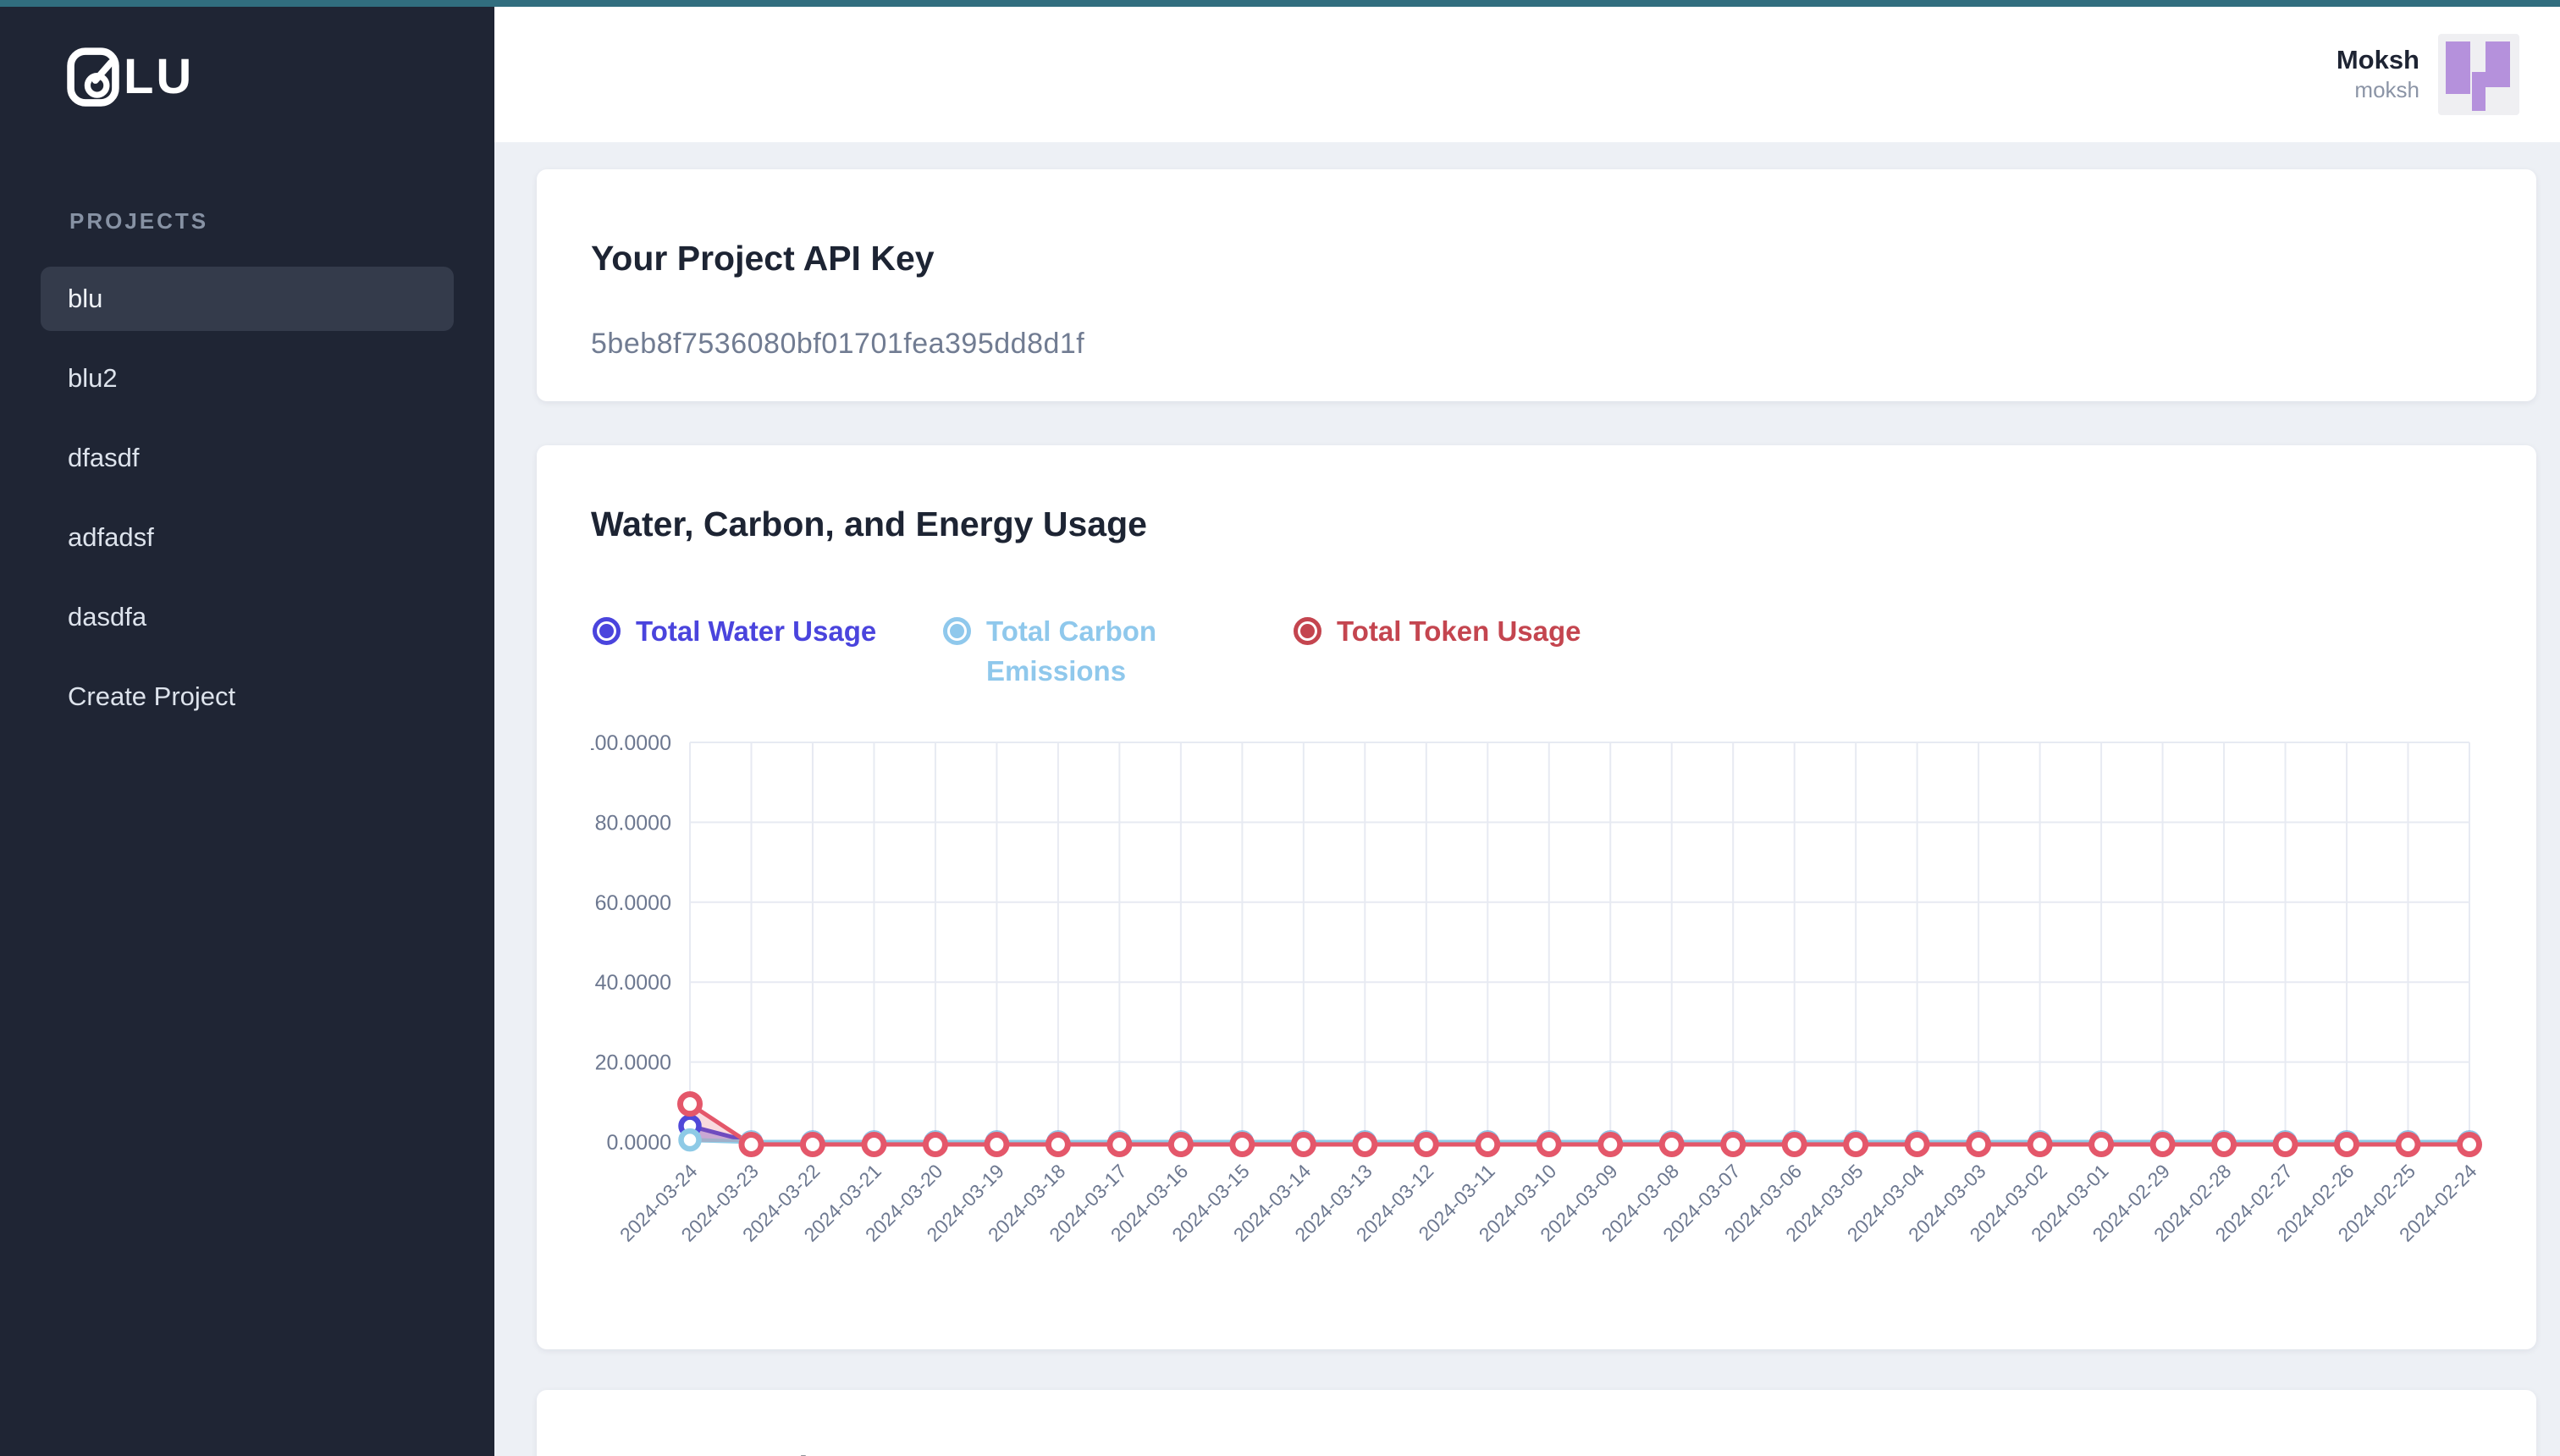  What do you see at coordinates (1536, 1453) in the screenshot?
I see `suggestions-card-title: Top Suggestions` at bounding box center [1536, 1453].